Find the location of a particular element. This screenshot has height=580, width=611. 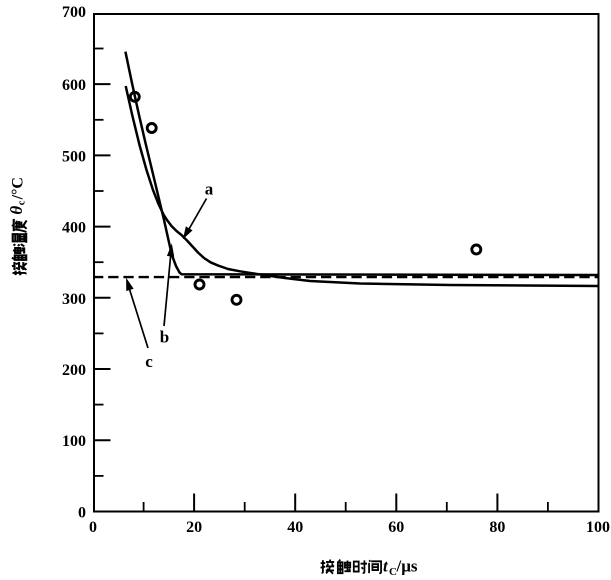

svg-text: θ is located at coordinates (16, 210).